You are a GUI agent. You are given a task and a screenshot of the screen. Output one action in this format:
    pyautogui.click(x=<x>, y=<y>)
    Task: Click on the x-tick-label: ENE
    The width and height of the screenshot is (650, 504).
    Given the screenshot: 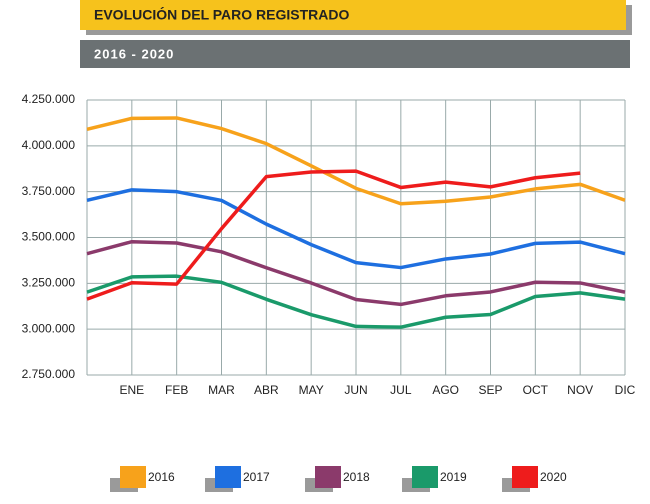 What is the action you would take?
    pyautogui.click(x=131, y=390)
    